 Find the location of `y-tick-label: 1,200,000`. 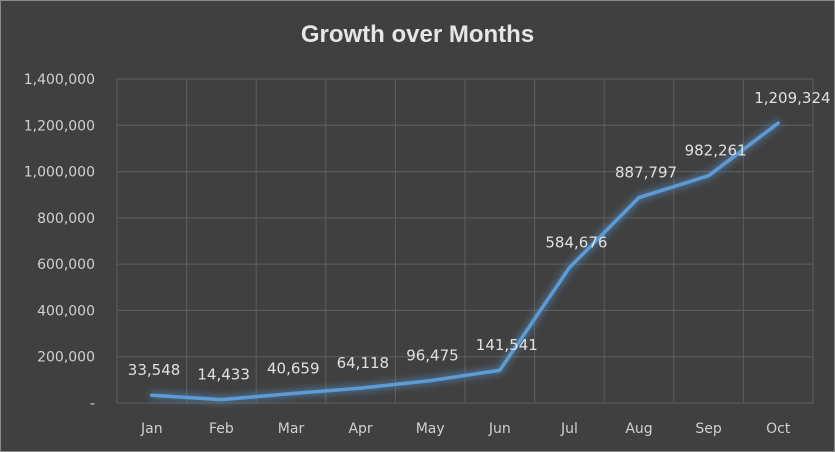

y-tick-label: 1,200,000 is located at coordinates (59, 126).